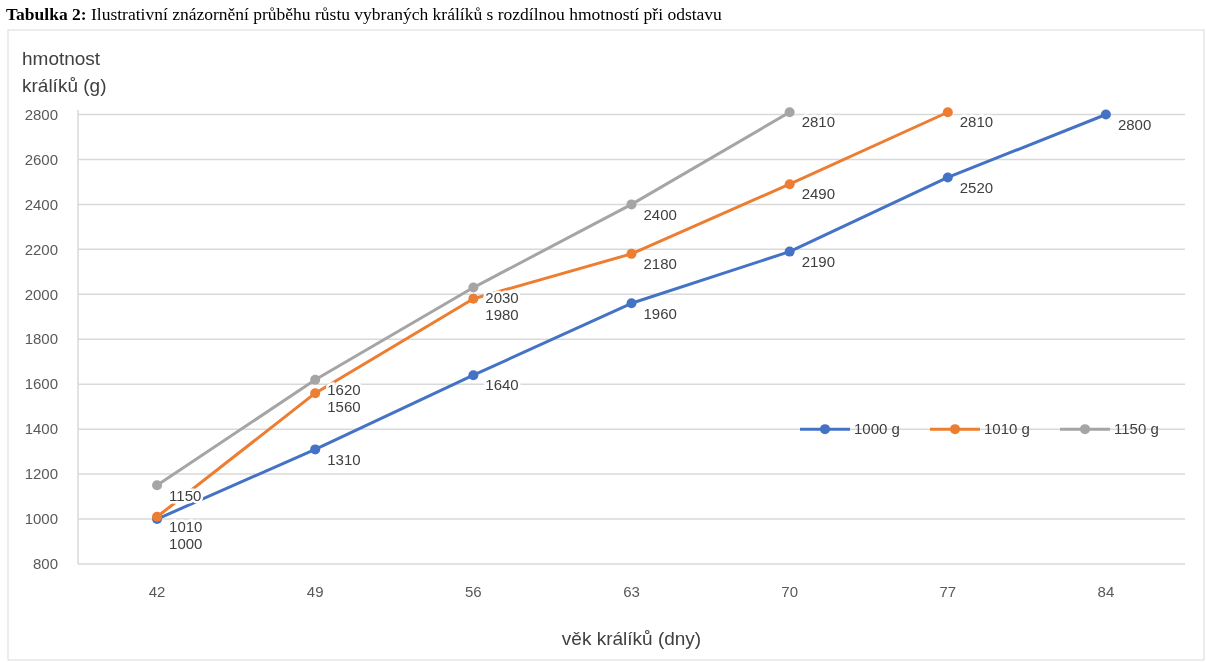 This screenshot has width=1206, height=662. What do you see at coordinates (660, 313) in the screenshot?
I see `data-label: 1960` at bounding box center [660, 313].